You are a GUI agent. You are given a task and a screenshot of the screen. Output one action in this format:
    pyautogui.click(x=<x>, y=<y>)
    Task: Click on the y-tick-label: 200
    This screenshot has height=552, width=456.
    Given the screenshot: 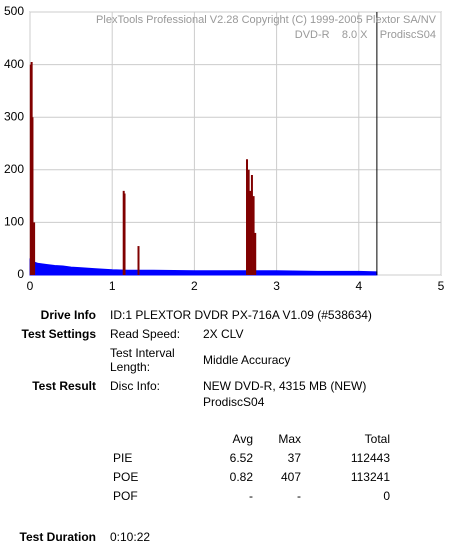 What is the action you would take?
    pyautogui.click(x=14, y=169)
    